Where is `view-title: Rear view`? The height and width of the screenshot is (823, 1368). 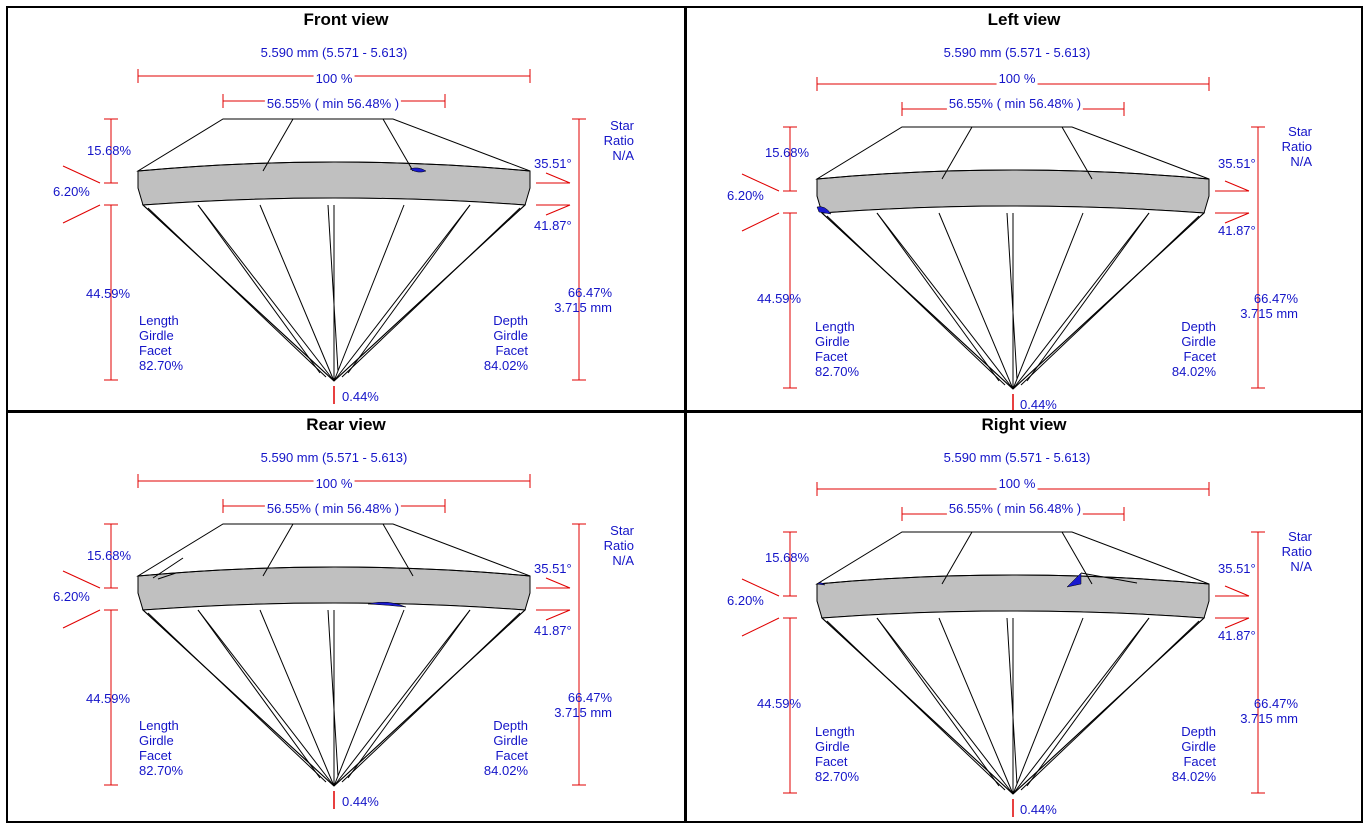
view-title: Rear view is located at coordinates (346, 424).